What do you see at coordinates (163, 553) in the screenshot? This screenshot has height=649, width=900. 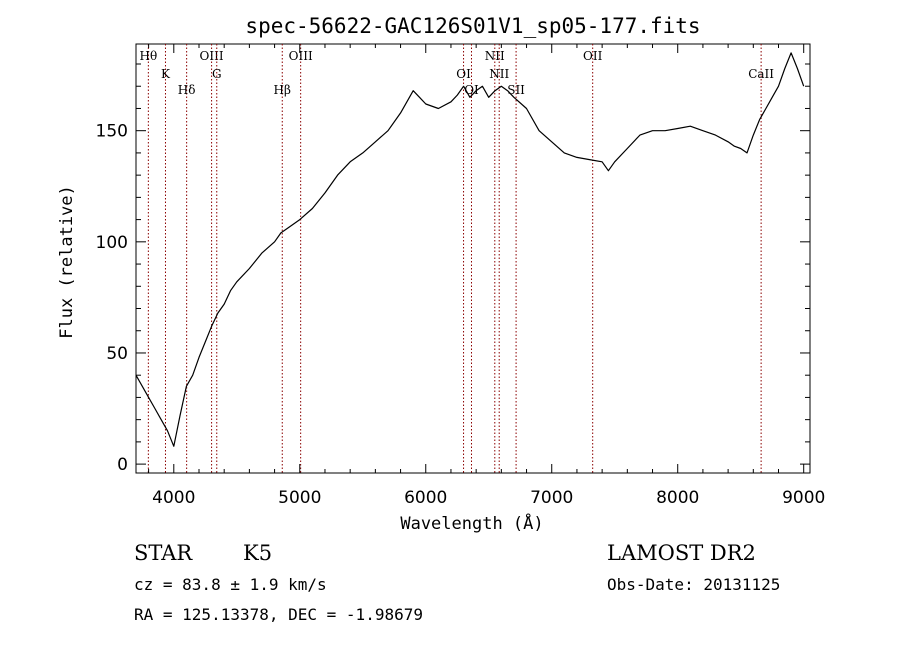 I see `object-class: STAR` at bounding box center [163, 553].